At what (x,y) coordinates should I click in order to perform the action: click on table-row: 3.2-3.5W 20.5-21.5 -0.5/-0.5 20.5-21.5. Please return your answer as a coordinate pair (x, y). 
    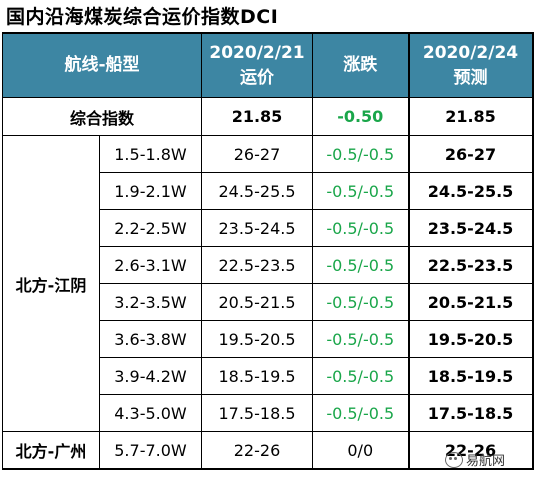
    Looking at the image, I should click on (268, 302).